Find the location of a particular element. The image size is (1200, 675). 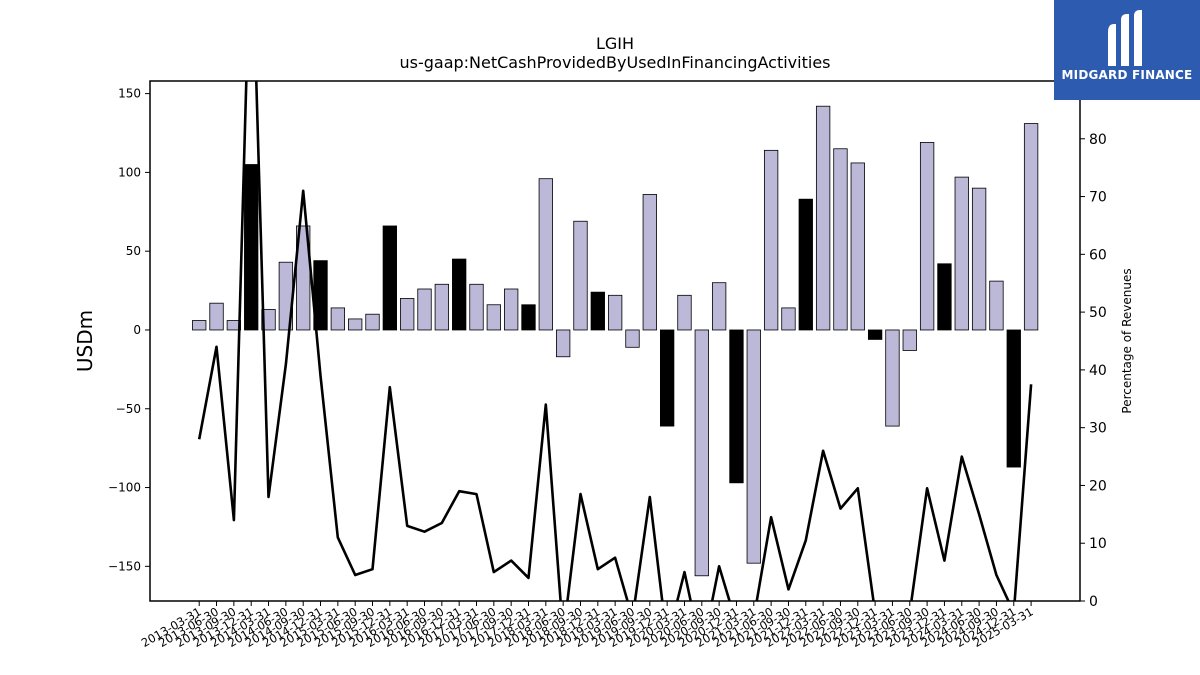

y2-tick-label: 70 is located at coordinates (1098, 198).